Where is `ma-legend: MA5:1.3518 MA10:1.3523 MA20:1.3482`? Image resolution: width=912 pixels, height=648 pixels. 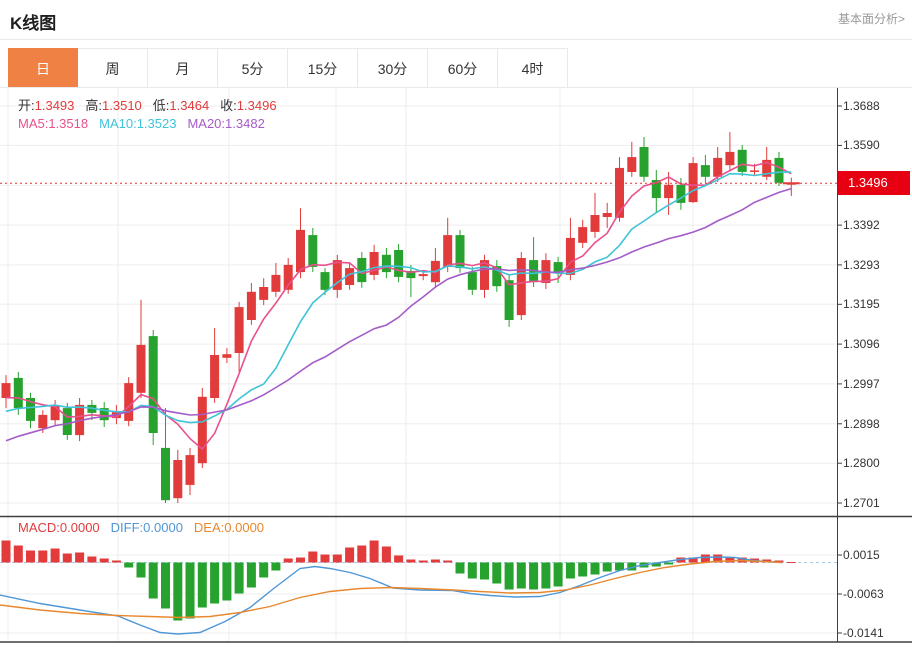
ma-legend: MA5:1.3518 MA10:1.3523 MA20:1.3482 is located at coordinates (147, 123).